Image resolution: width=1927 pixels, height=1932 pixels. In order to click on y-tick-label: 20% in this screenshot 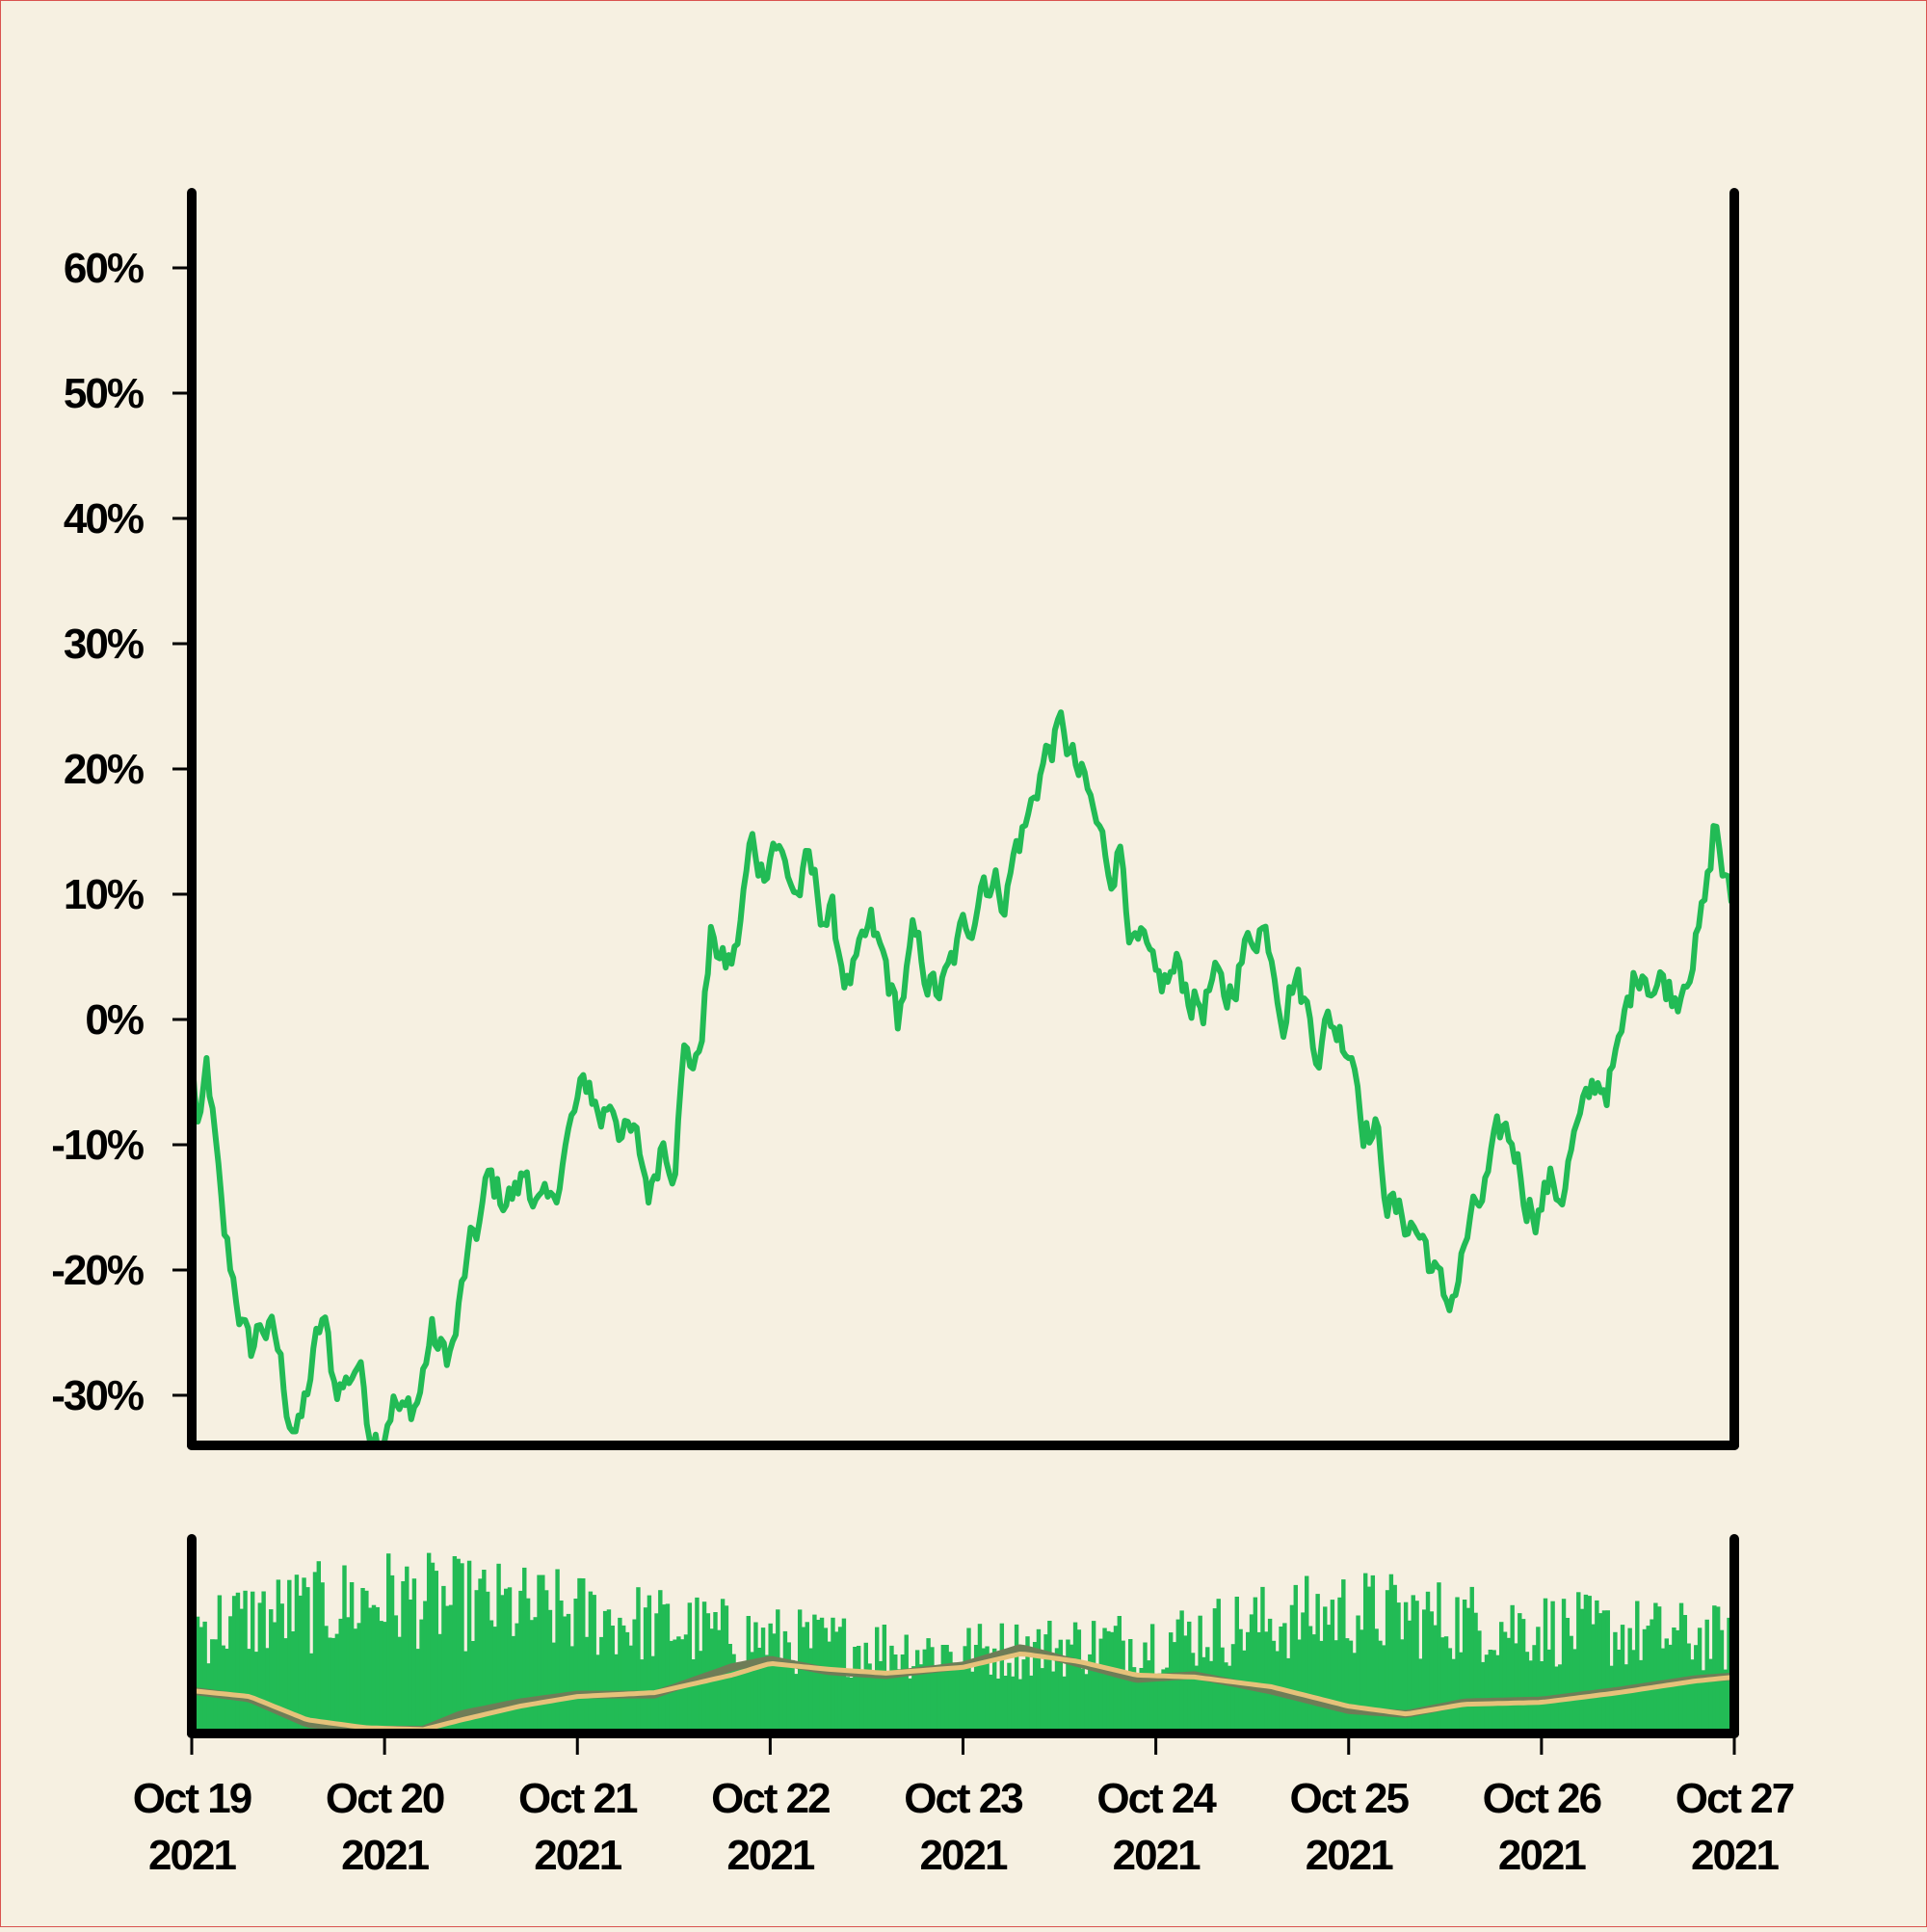, I will do `click(104, 769)`.